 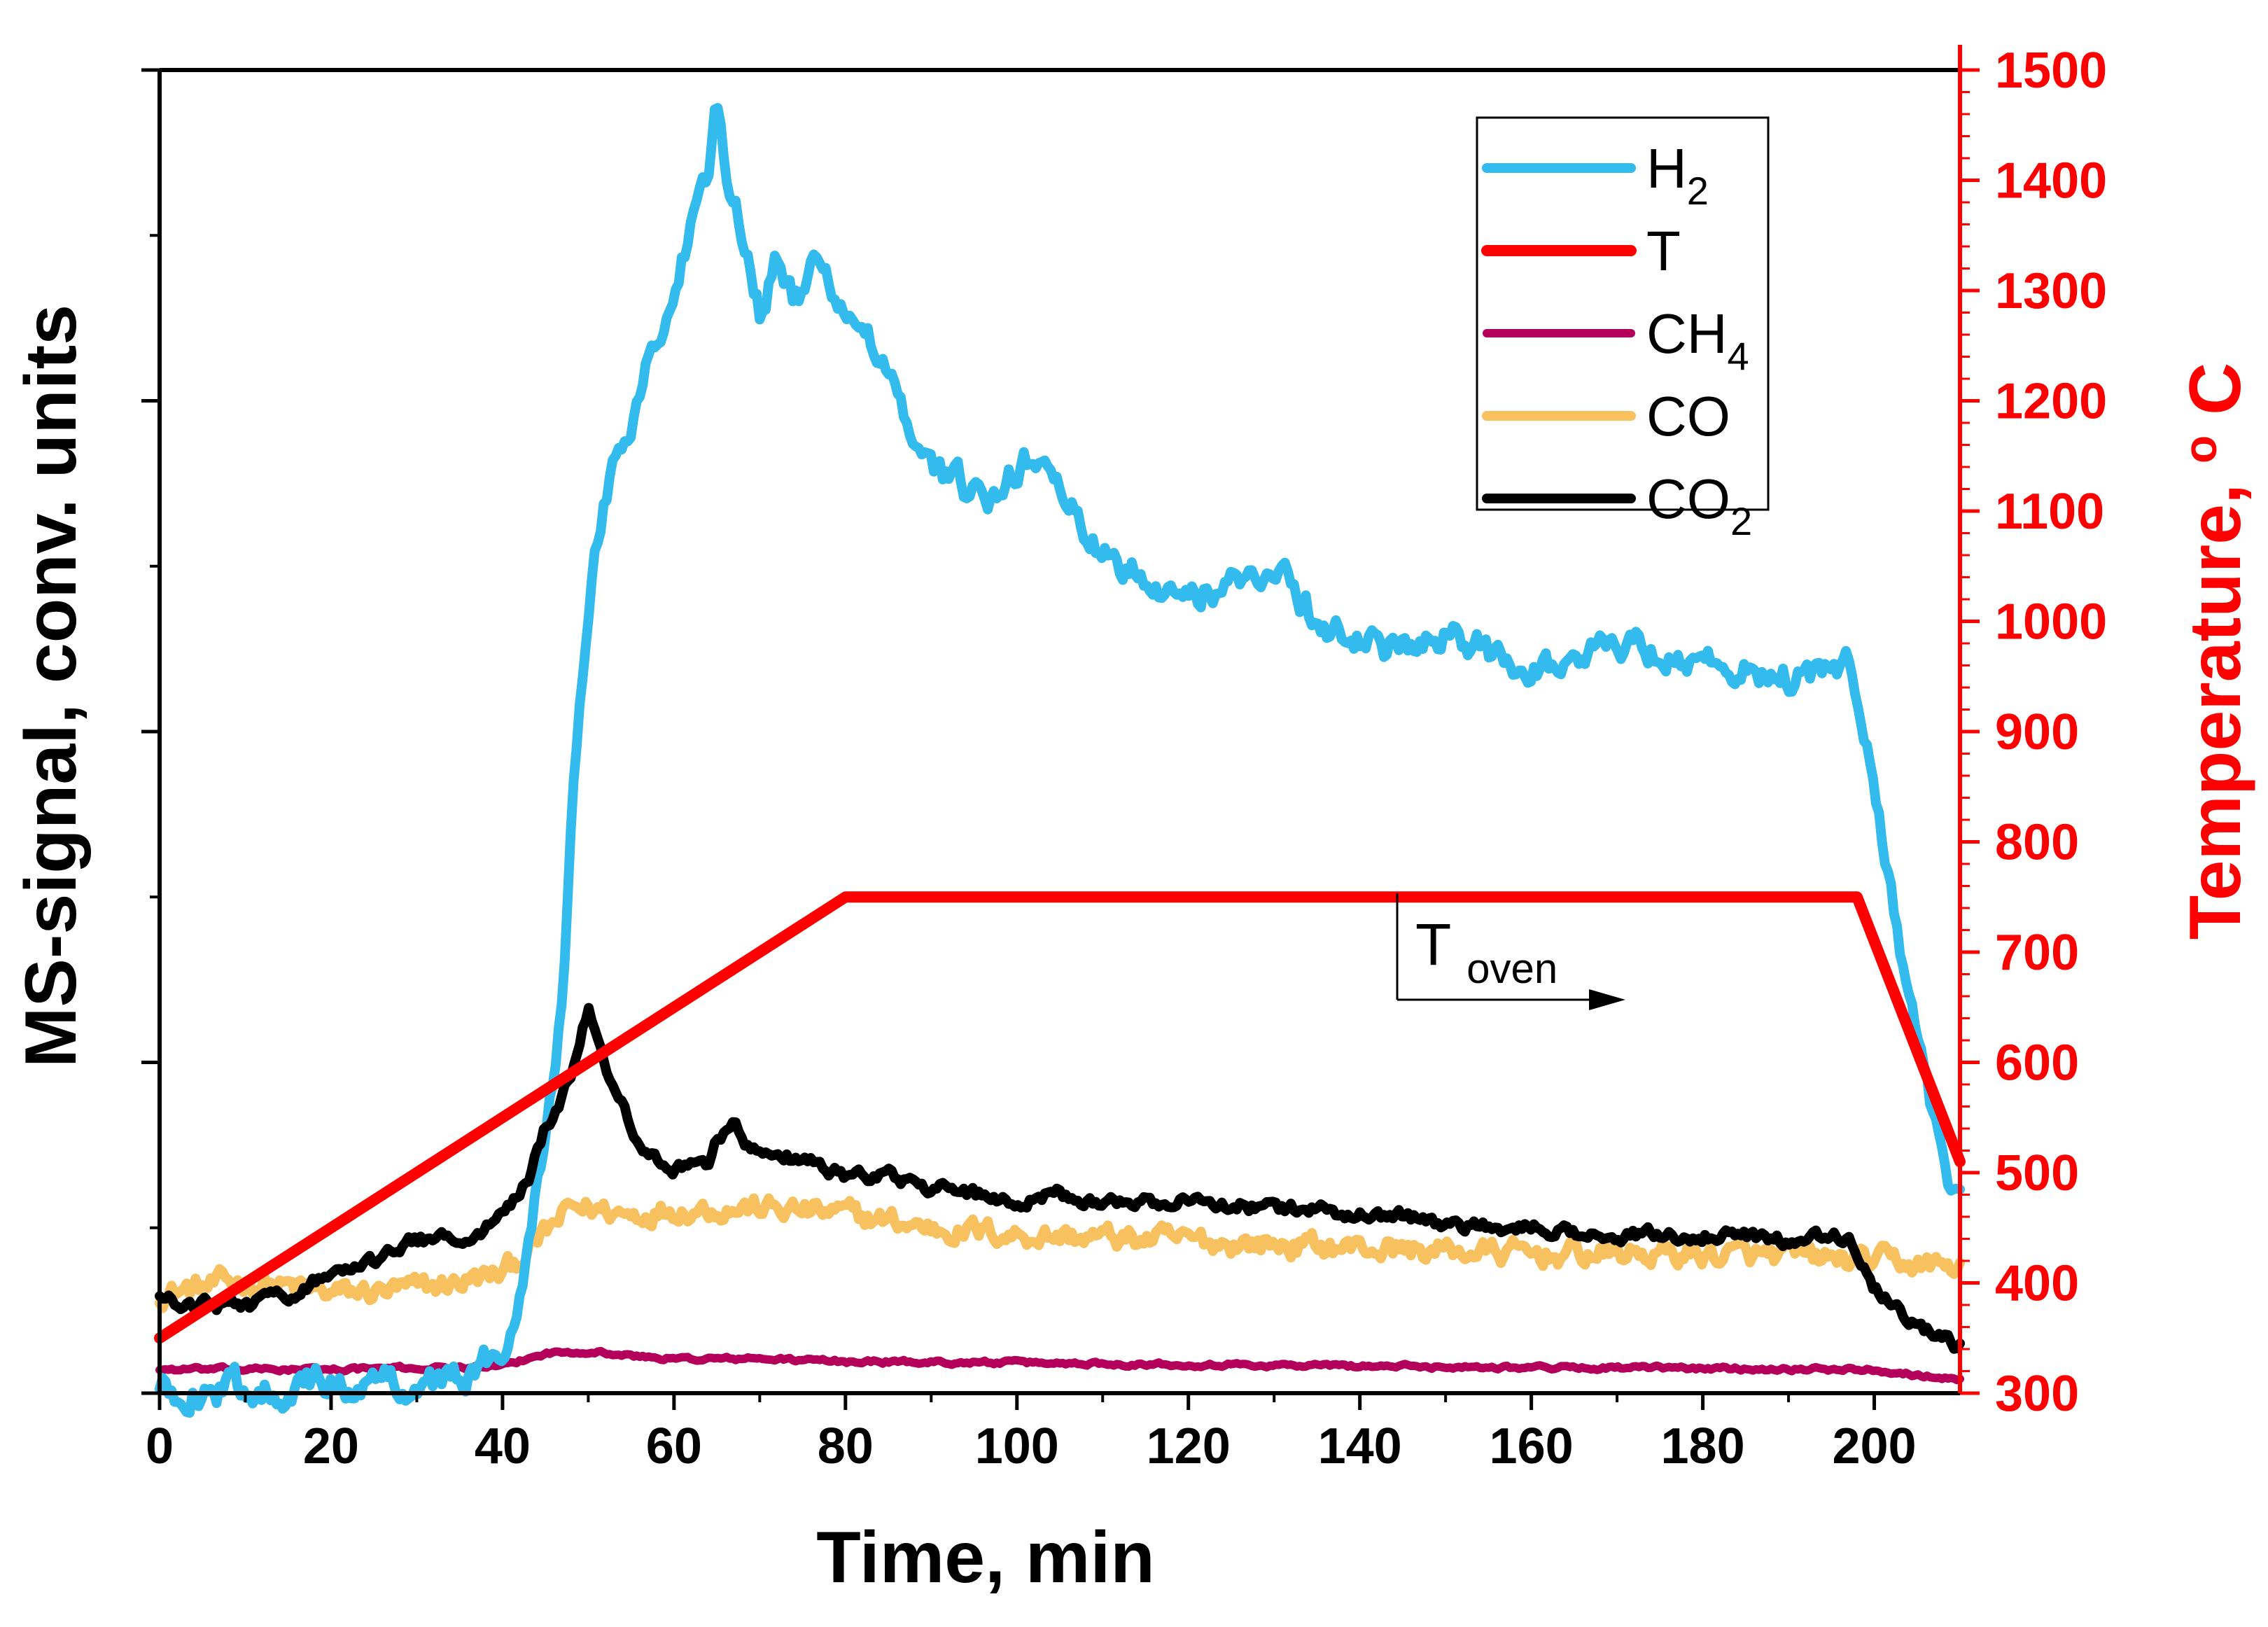 What do you see at coordinates (2051, 181) in the screenshot?
I see `y-right-tick-label: 1400` at bounding box center [2051, 181].